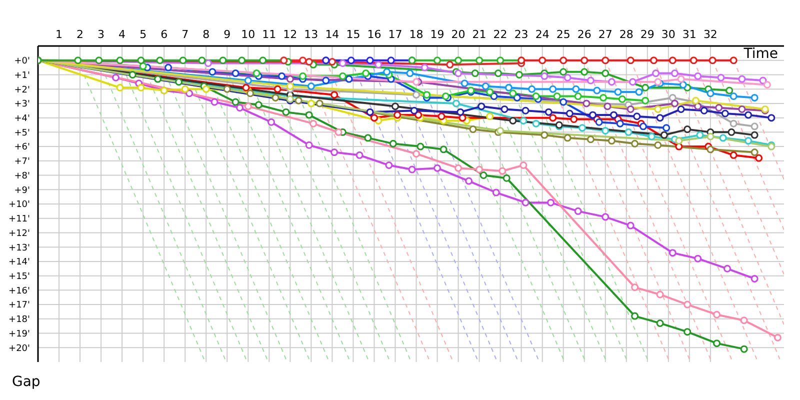 The width and height of the screenshot is (800, 400). Describe the element at coordinates (248, 34) in the screenshot. I see `x-tick-label: 10` at that location.